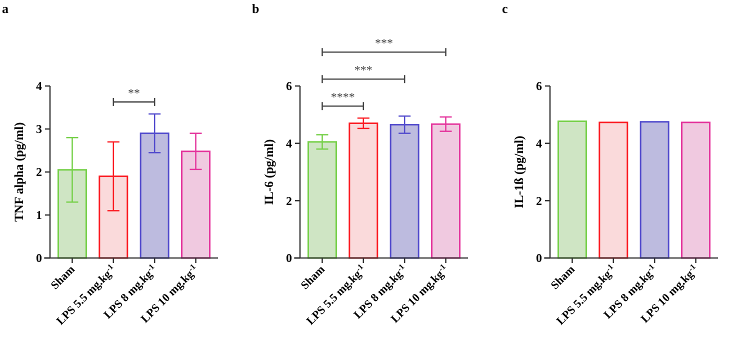 This screenshot has height=357, width=750. What do you see at coordinates (19, 172) in the screenshot?
I see `y-axis-title: TNF alpha (pg/ml)` at bounding box center [19, 172].